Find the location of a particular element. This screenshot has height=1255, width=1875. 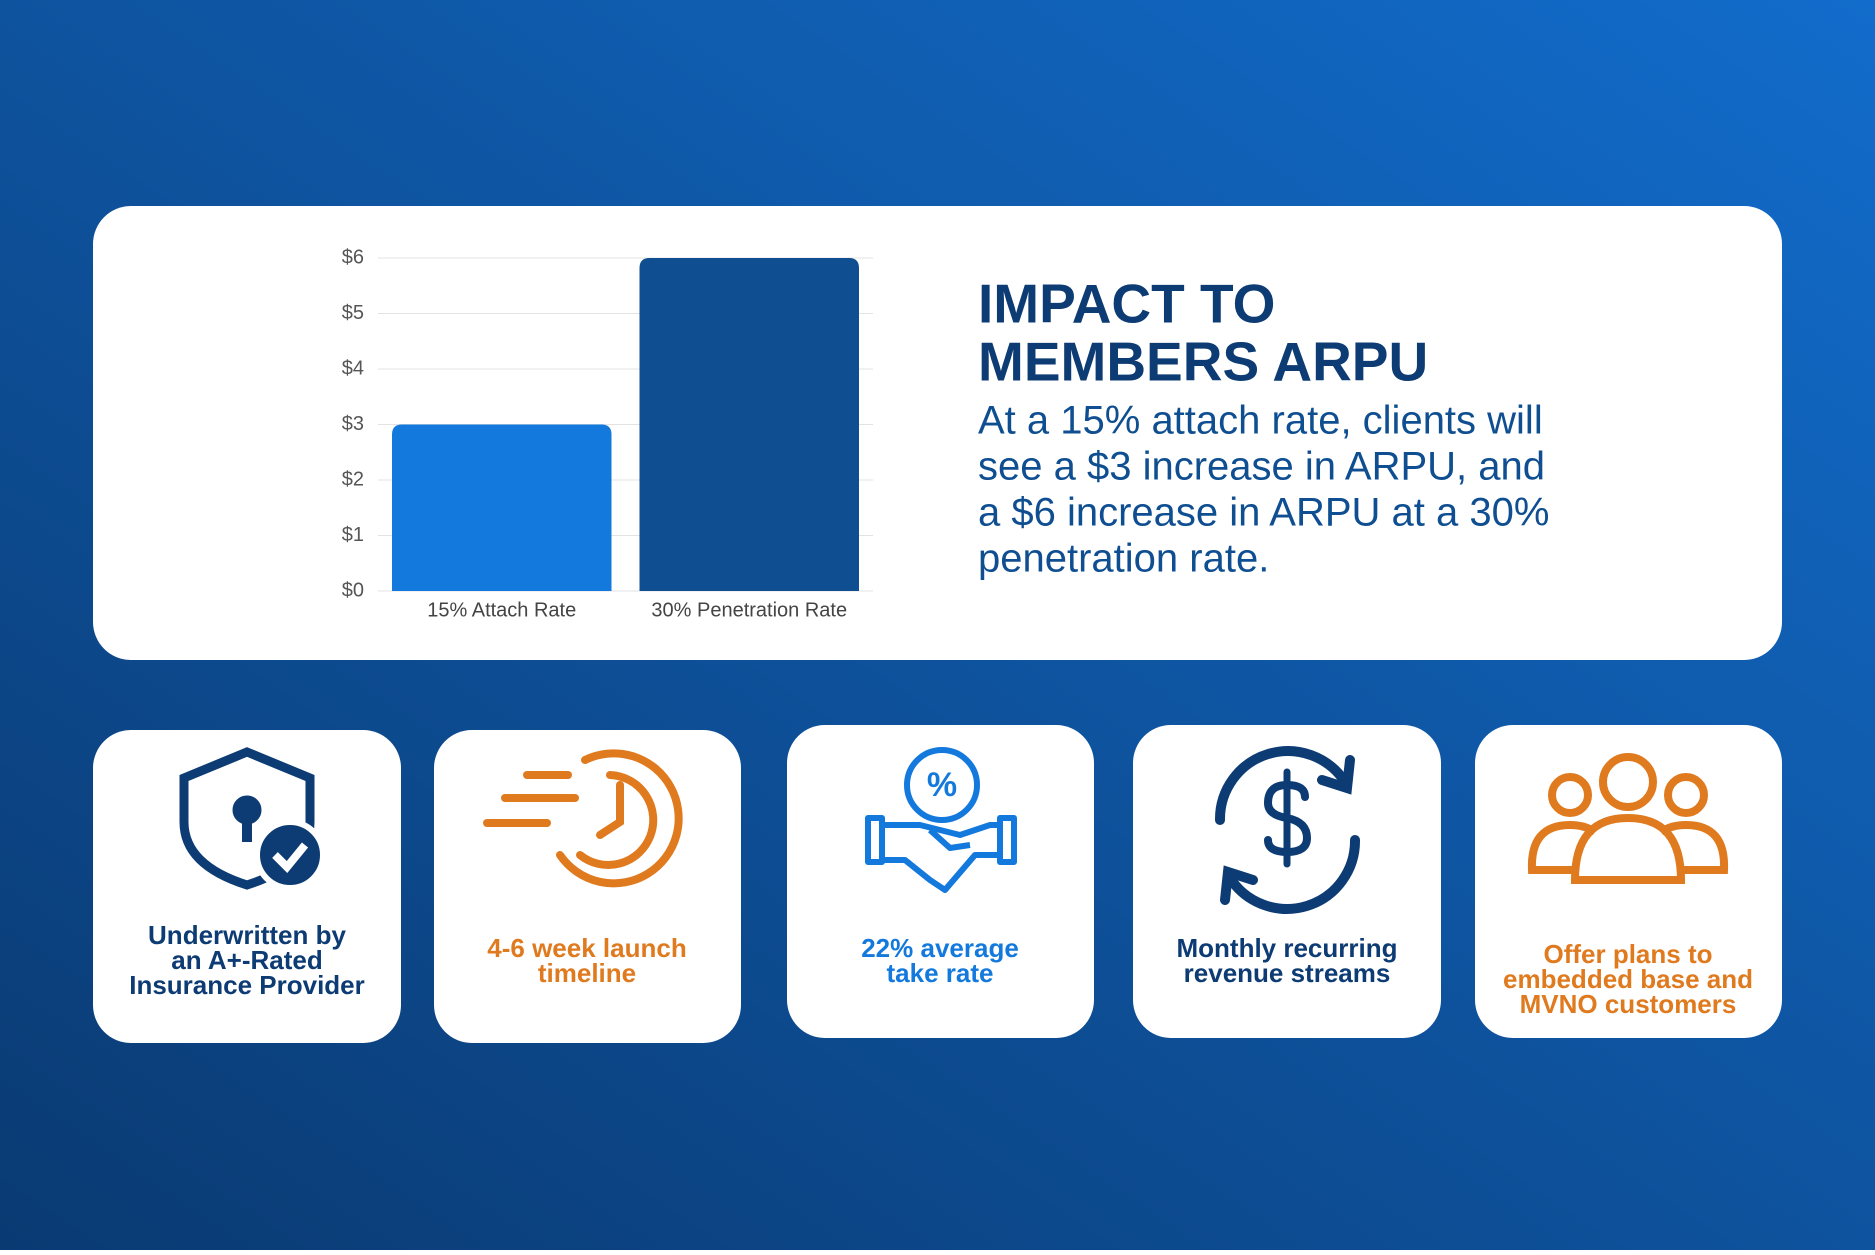

y-tick-label: $1 is located at coordinates (353, 535).